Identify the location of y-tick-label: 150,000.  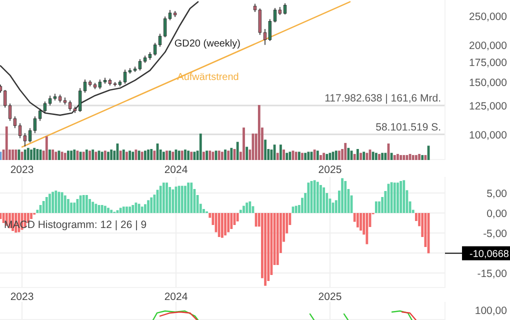
(488, 82).